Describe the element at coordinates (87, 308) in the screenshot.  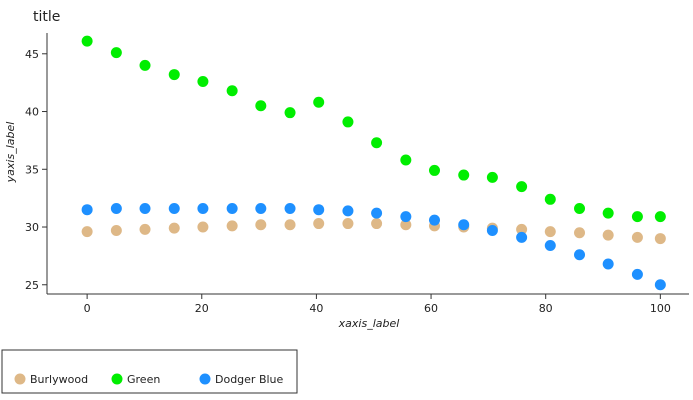
I see `x-tick-label: 0` at that location.